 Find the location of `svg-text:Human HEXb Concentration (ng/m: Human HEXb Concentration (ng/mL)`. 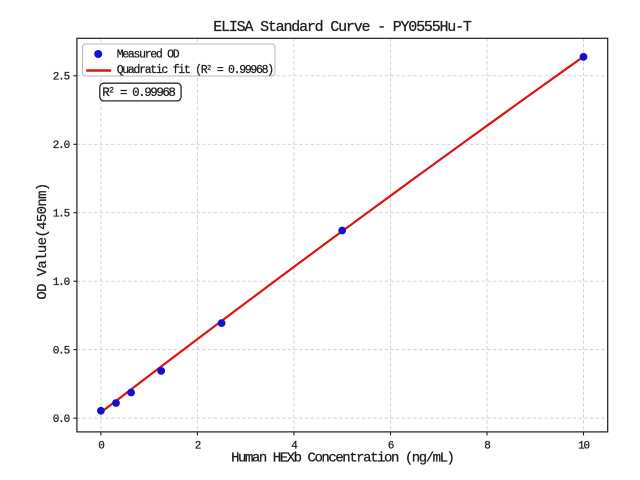

svg-text:Human HEXb Concentration (ng/m: Human HEXb Concentration (ng/mL) is located at coordinates (342, 459).